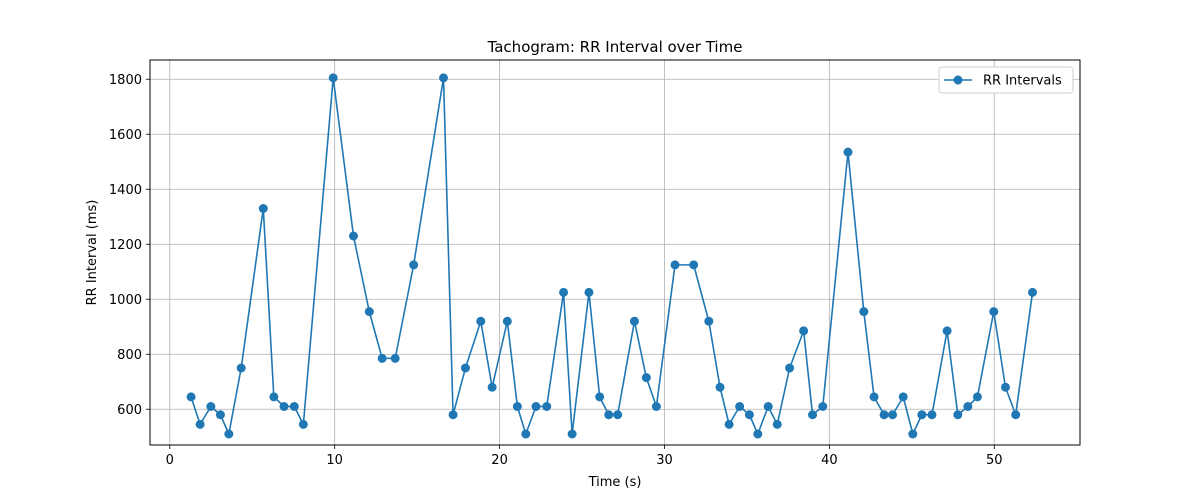 Image resolution: width=1200 pixels, height=504 pixels. What do you see at coordinates (829, 460) in the screenshot?
I see `x-tick-label: 40` at bounding box center [829, 460].